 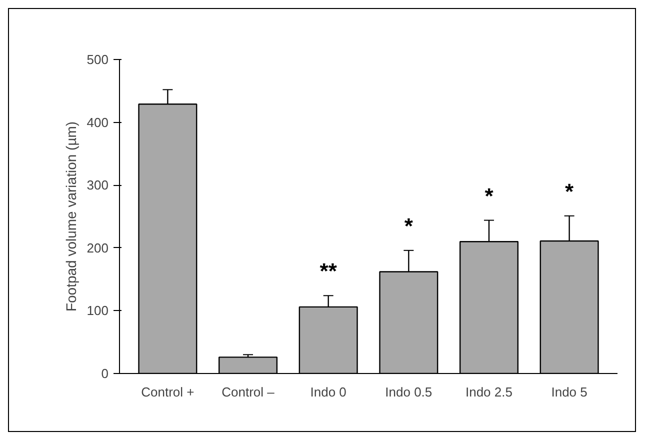 What do you see at coordinates (488, 392) in the screenshot?
I see `x-tick-label: Indo 2.5` at bounding box center [488, 392].